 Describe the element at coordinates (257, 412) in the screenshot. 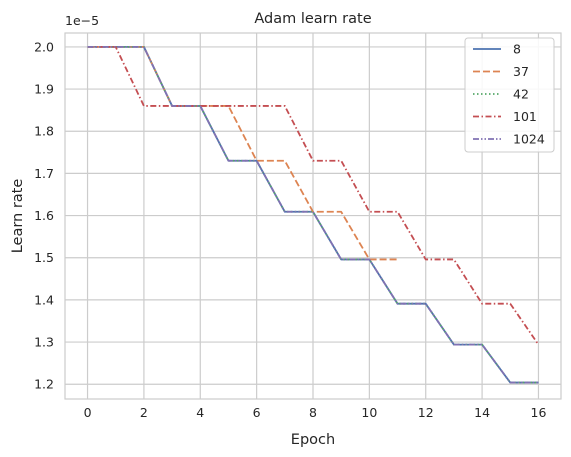

I see `x-tick-label: 6` at that location.